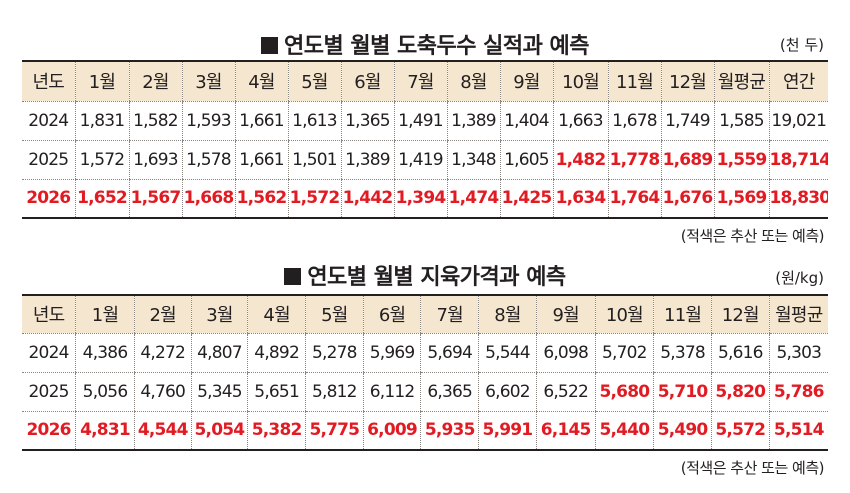 The width and height of the screenshot is (850, 493). Describe the element at coordinates (420, 160) in the screenshot. I see `value-cell: 1,419` at that location.